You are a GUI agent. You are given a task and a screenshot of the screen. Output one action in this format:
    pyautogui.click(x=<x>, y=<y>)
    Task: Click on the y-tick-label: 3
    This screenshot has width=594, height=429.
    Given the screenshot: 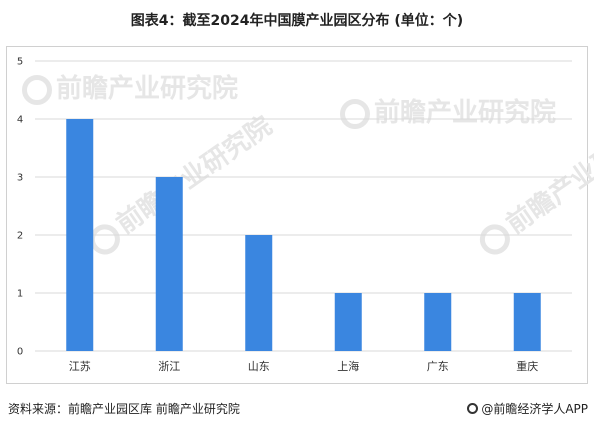 What is the action you would take?
    pyautogui.click(x=20, y=178)
    